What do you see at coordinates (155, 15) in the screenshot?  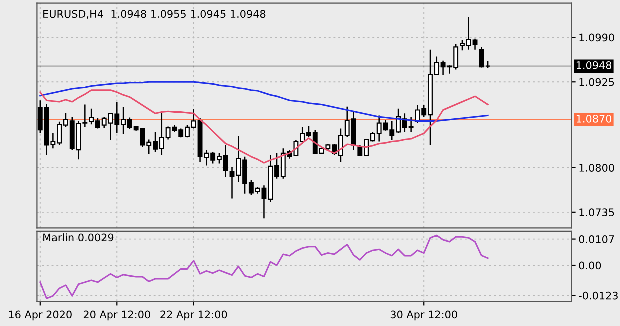 I see `annotation: EURUSD,H4 1.0948 1.0955 1.0945 1.0948` at bounding box center [155, 15].